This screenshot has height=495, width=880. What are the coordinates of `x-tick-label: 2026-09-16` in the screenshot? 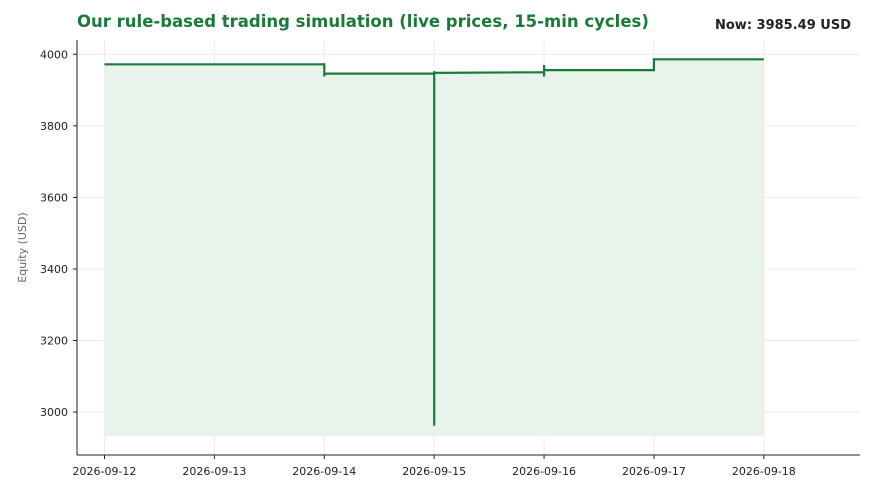 It's located at (544, 471).